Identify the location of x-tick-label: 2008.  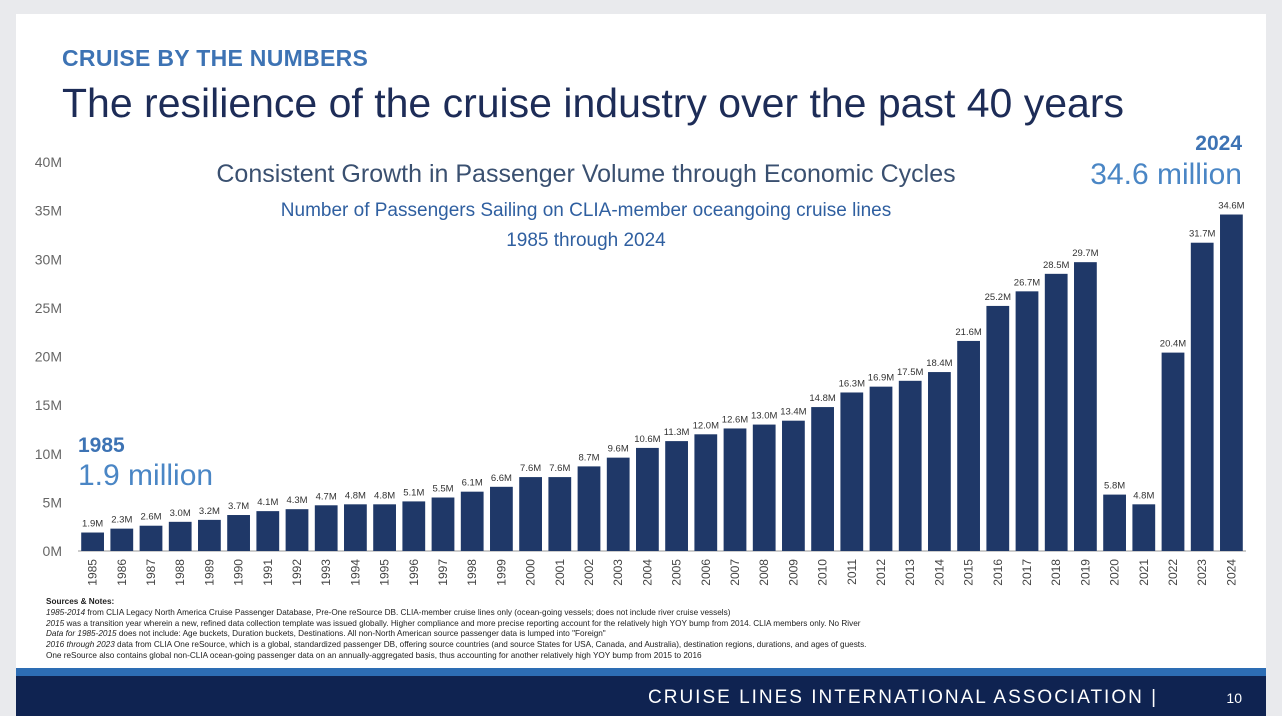
(764, 572).